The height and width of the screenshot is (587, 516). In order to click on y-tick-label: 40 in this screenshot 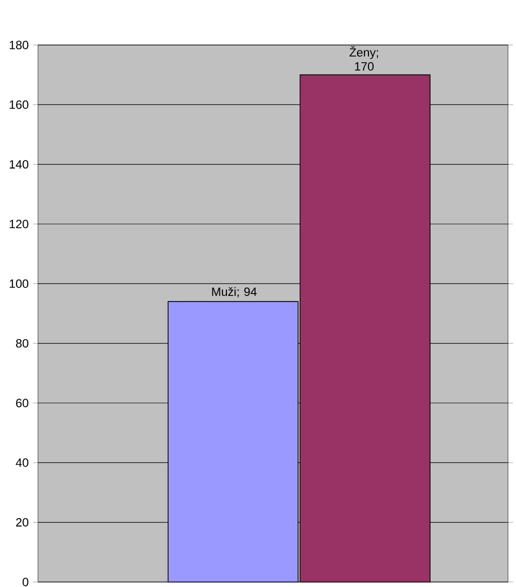, I will do `click(22, 462)`.